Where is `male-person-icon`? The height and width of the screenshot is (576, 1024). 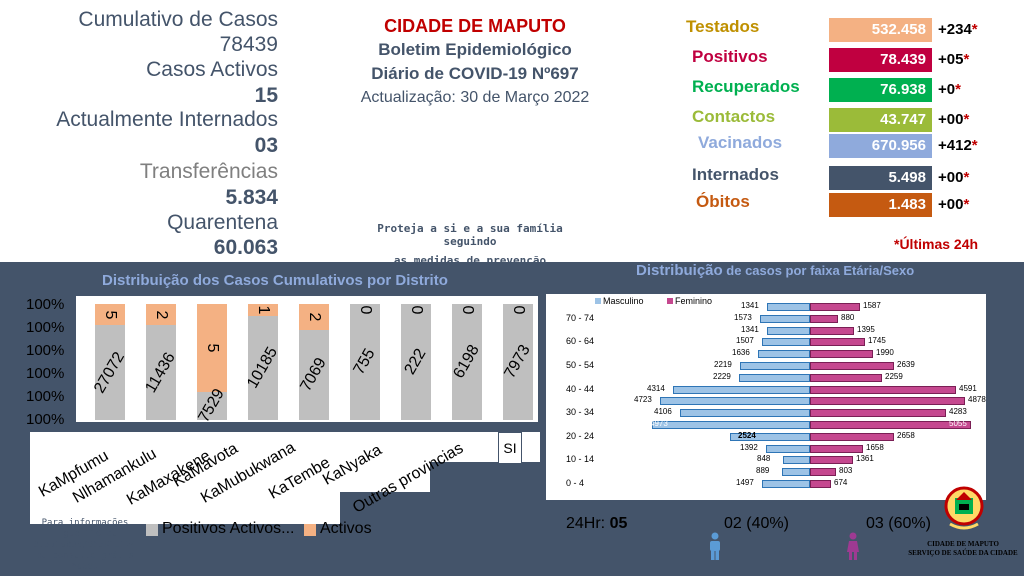 male-person-icon is located at coordinates (715, 546).